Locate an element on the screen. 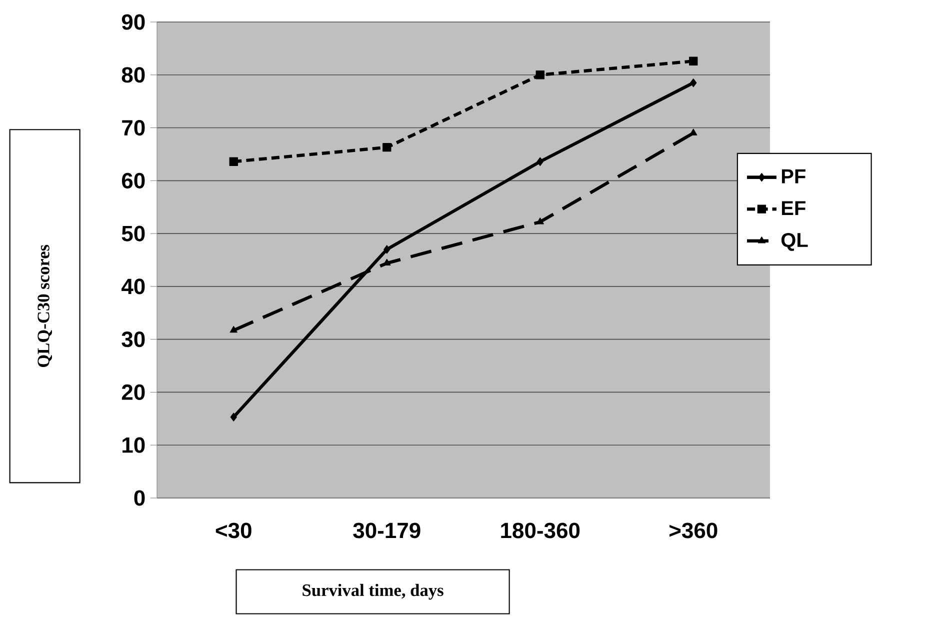 The image size is (939, 617). y-tick-label: 60 is located at coordinates (133, 180).